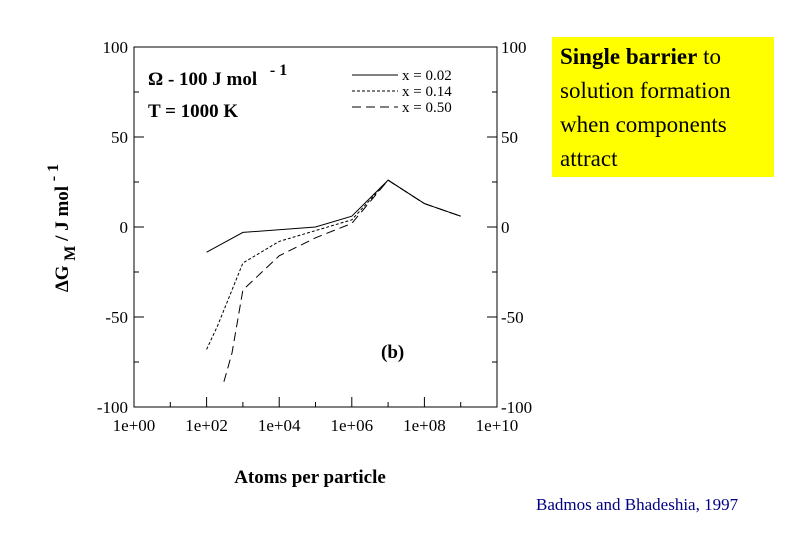 Image resolution: width=809 pixels, height=539 pixels. Describe the element at coordinates (206, 425) in the screenshot. I see `x-tick-label: 1e+02` at that location.